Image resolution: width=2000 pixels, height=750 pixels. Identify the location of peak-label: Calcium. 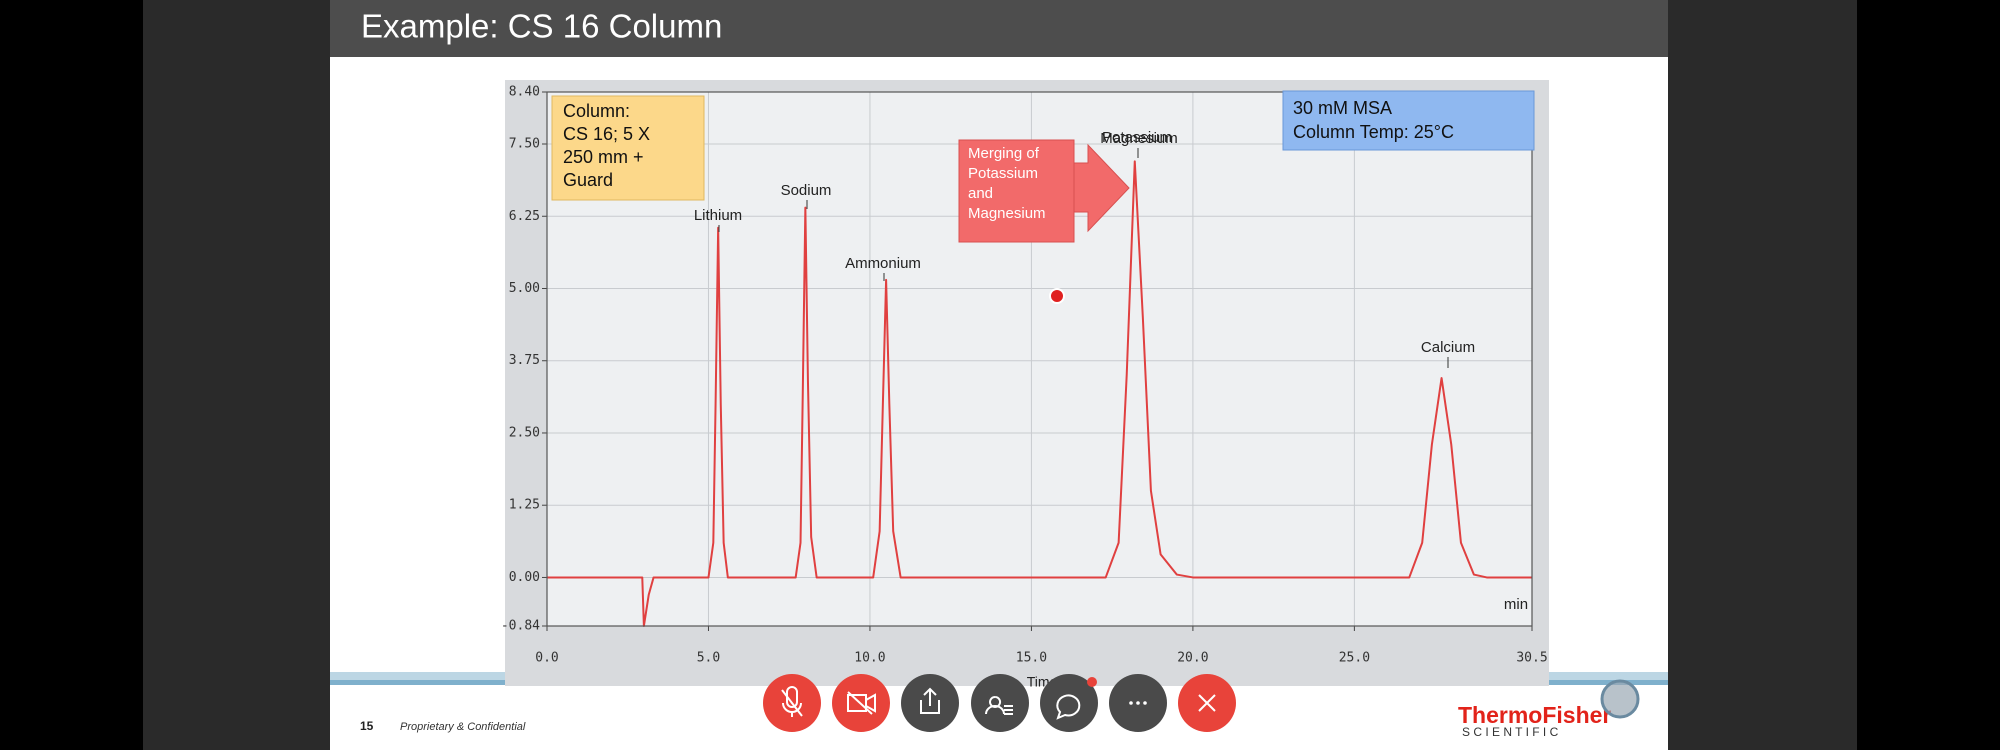
(1448, 347).